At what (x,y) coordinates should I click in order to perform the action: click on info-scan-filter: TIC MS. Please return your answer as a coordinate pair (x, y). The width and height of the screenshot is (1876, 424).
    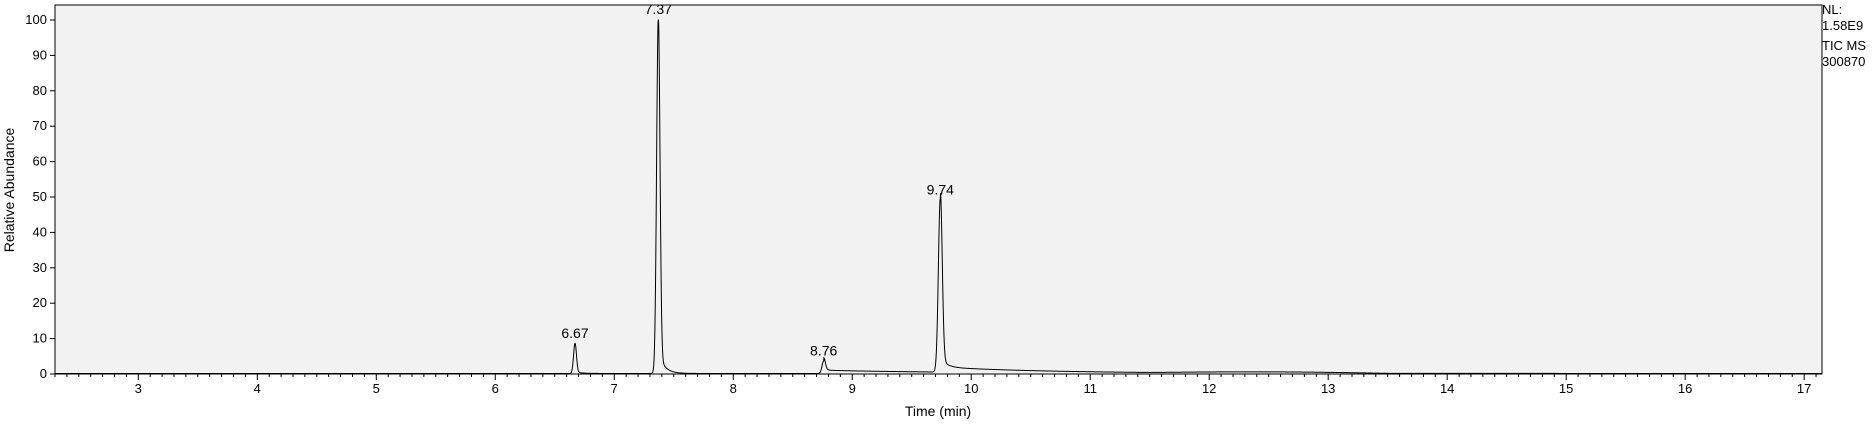
    Looking at the image, I should click on (1844, 45).